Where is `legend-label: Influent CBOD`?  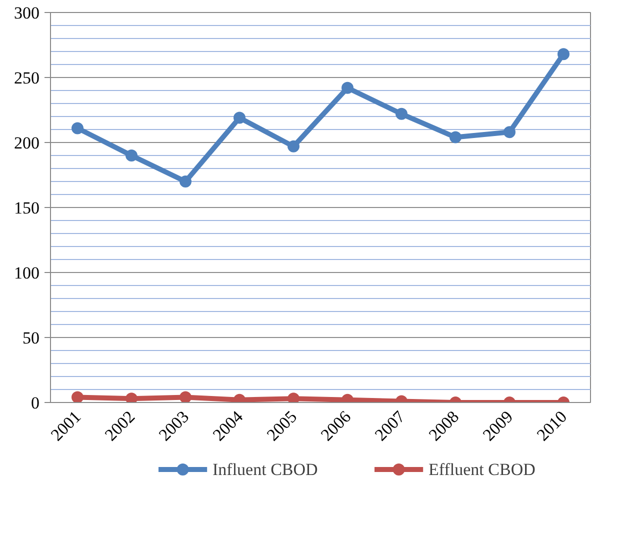 legend-label: Influent CBOD is located at coordinates (265, 469).